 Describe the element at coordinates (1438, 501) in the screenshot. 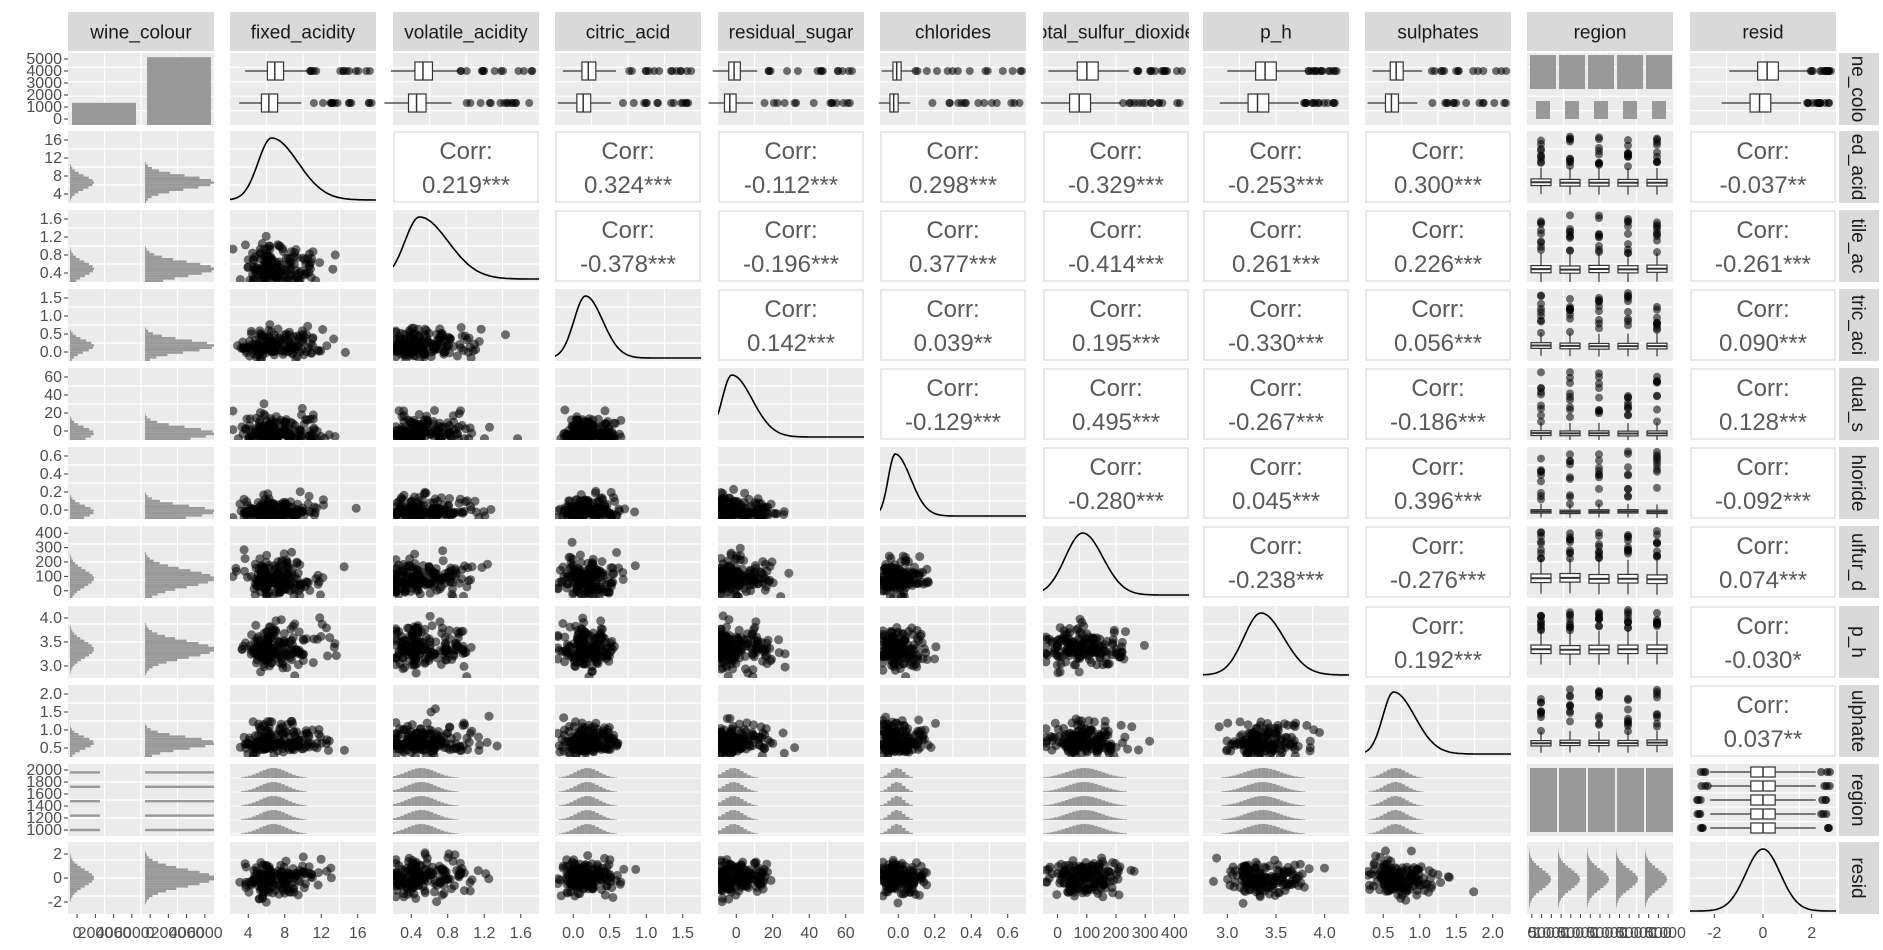

I see `correlation-value: 0.396***` at that location.